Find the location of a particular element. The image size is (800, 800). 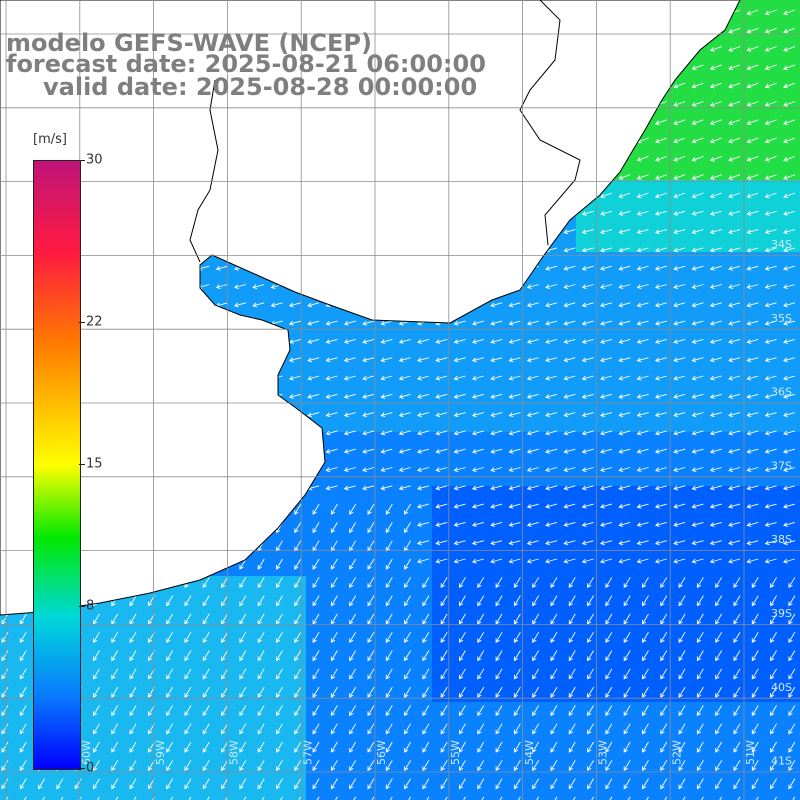

latitude-label: 34S is located at coordinates (781, 244).